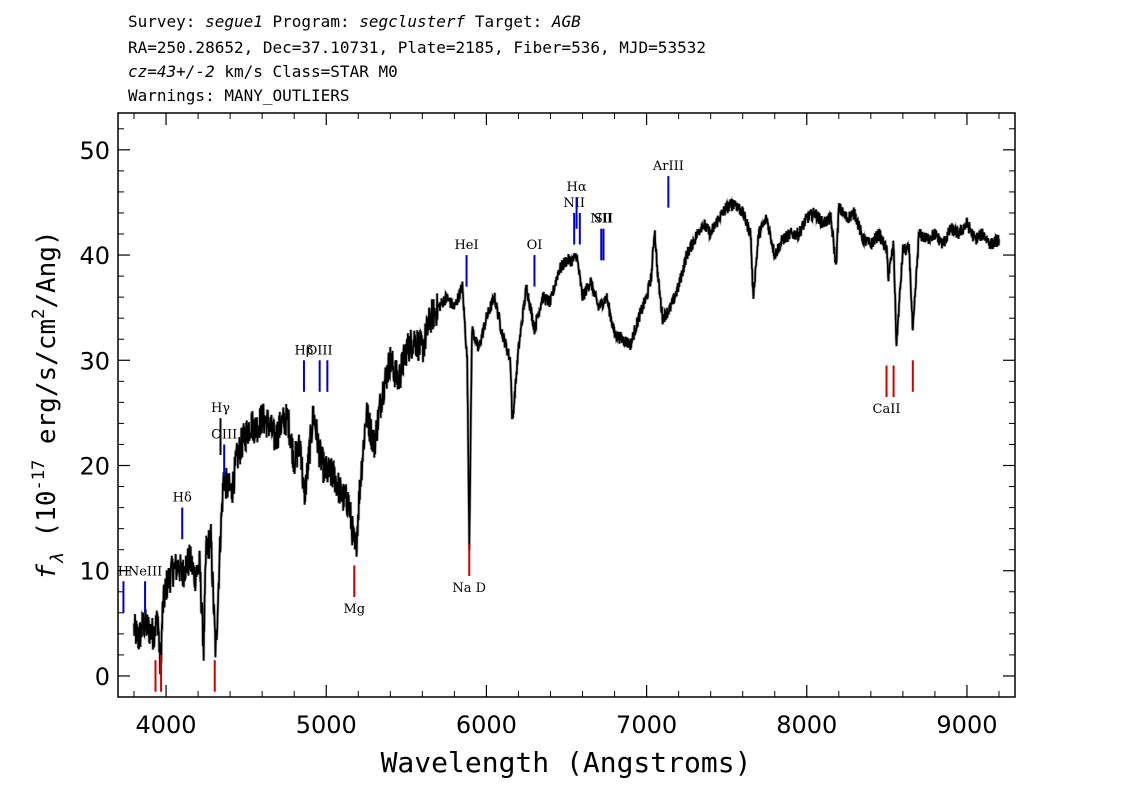 This screenshot has height=810, width=1134. I want to click on header-line-4: Warnings: MANY_OUTLIERS, so click(239, 95).